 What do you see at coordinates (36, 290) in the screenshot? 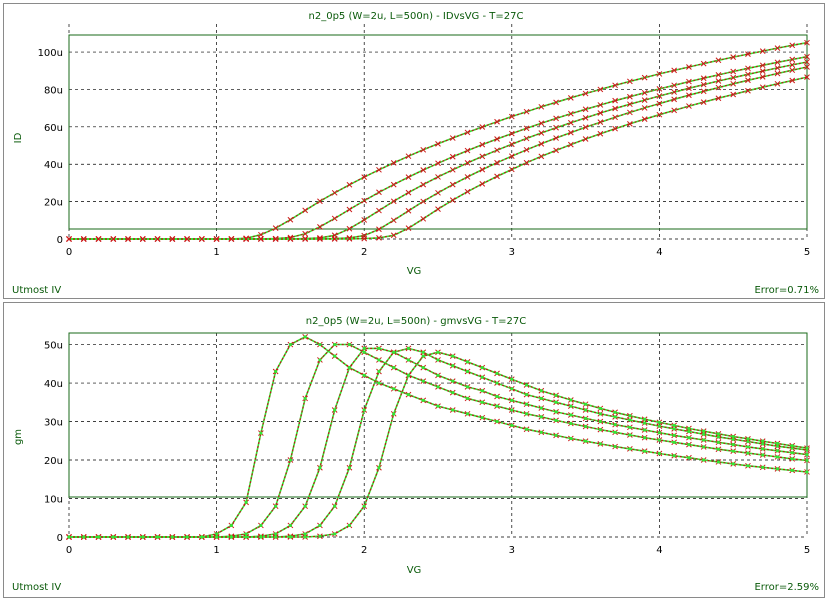
I see `footer-model: Utmost IV` at bounding box center [36, 290].